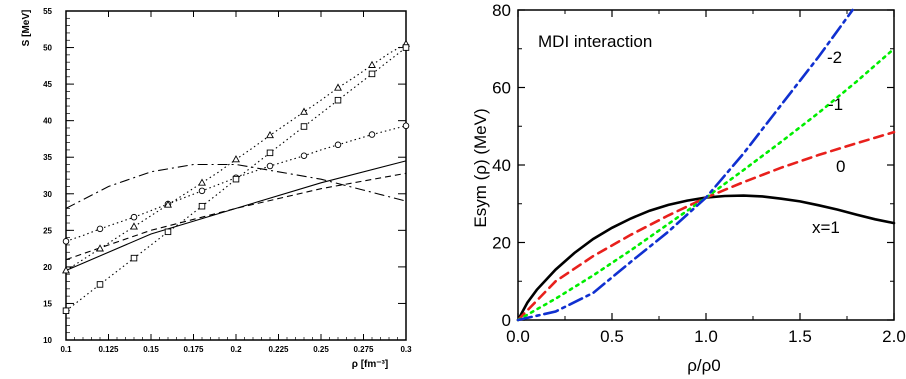  I want to click on left-ytick-label: 35, so click(47, 157).